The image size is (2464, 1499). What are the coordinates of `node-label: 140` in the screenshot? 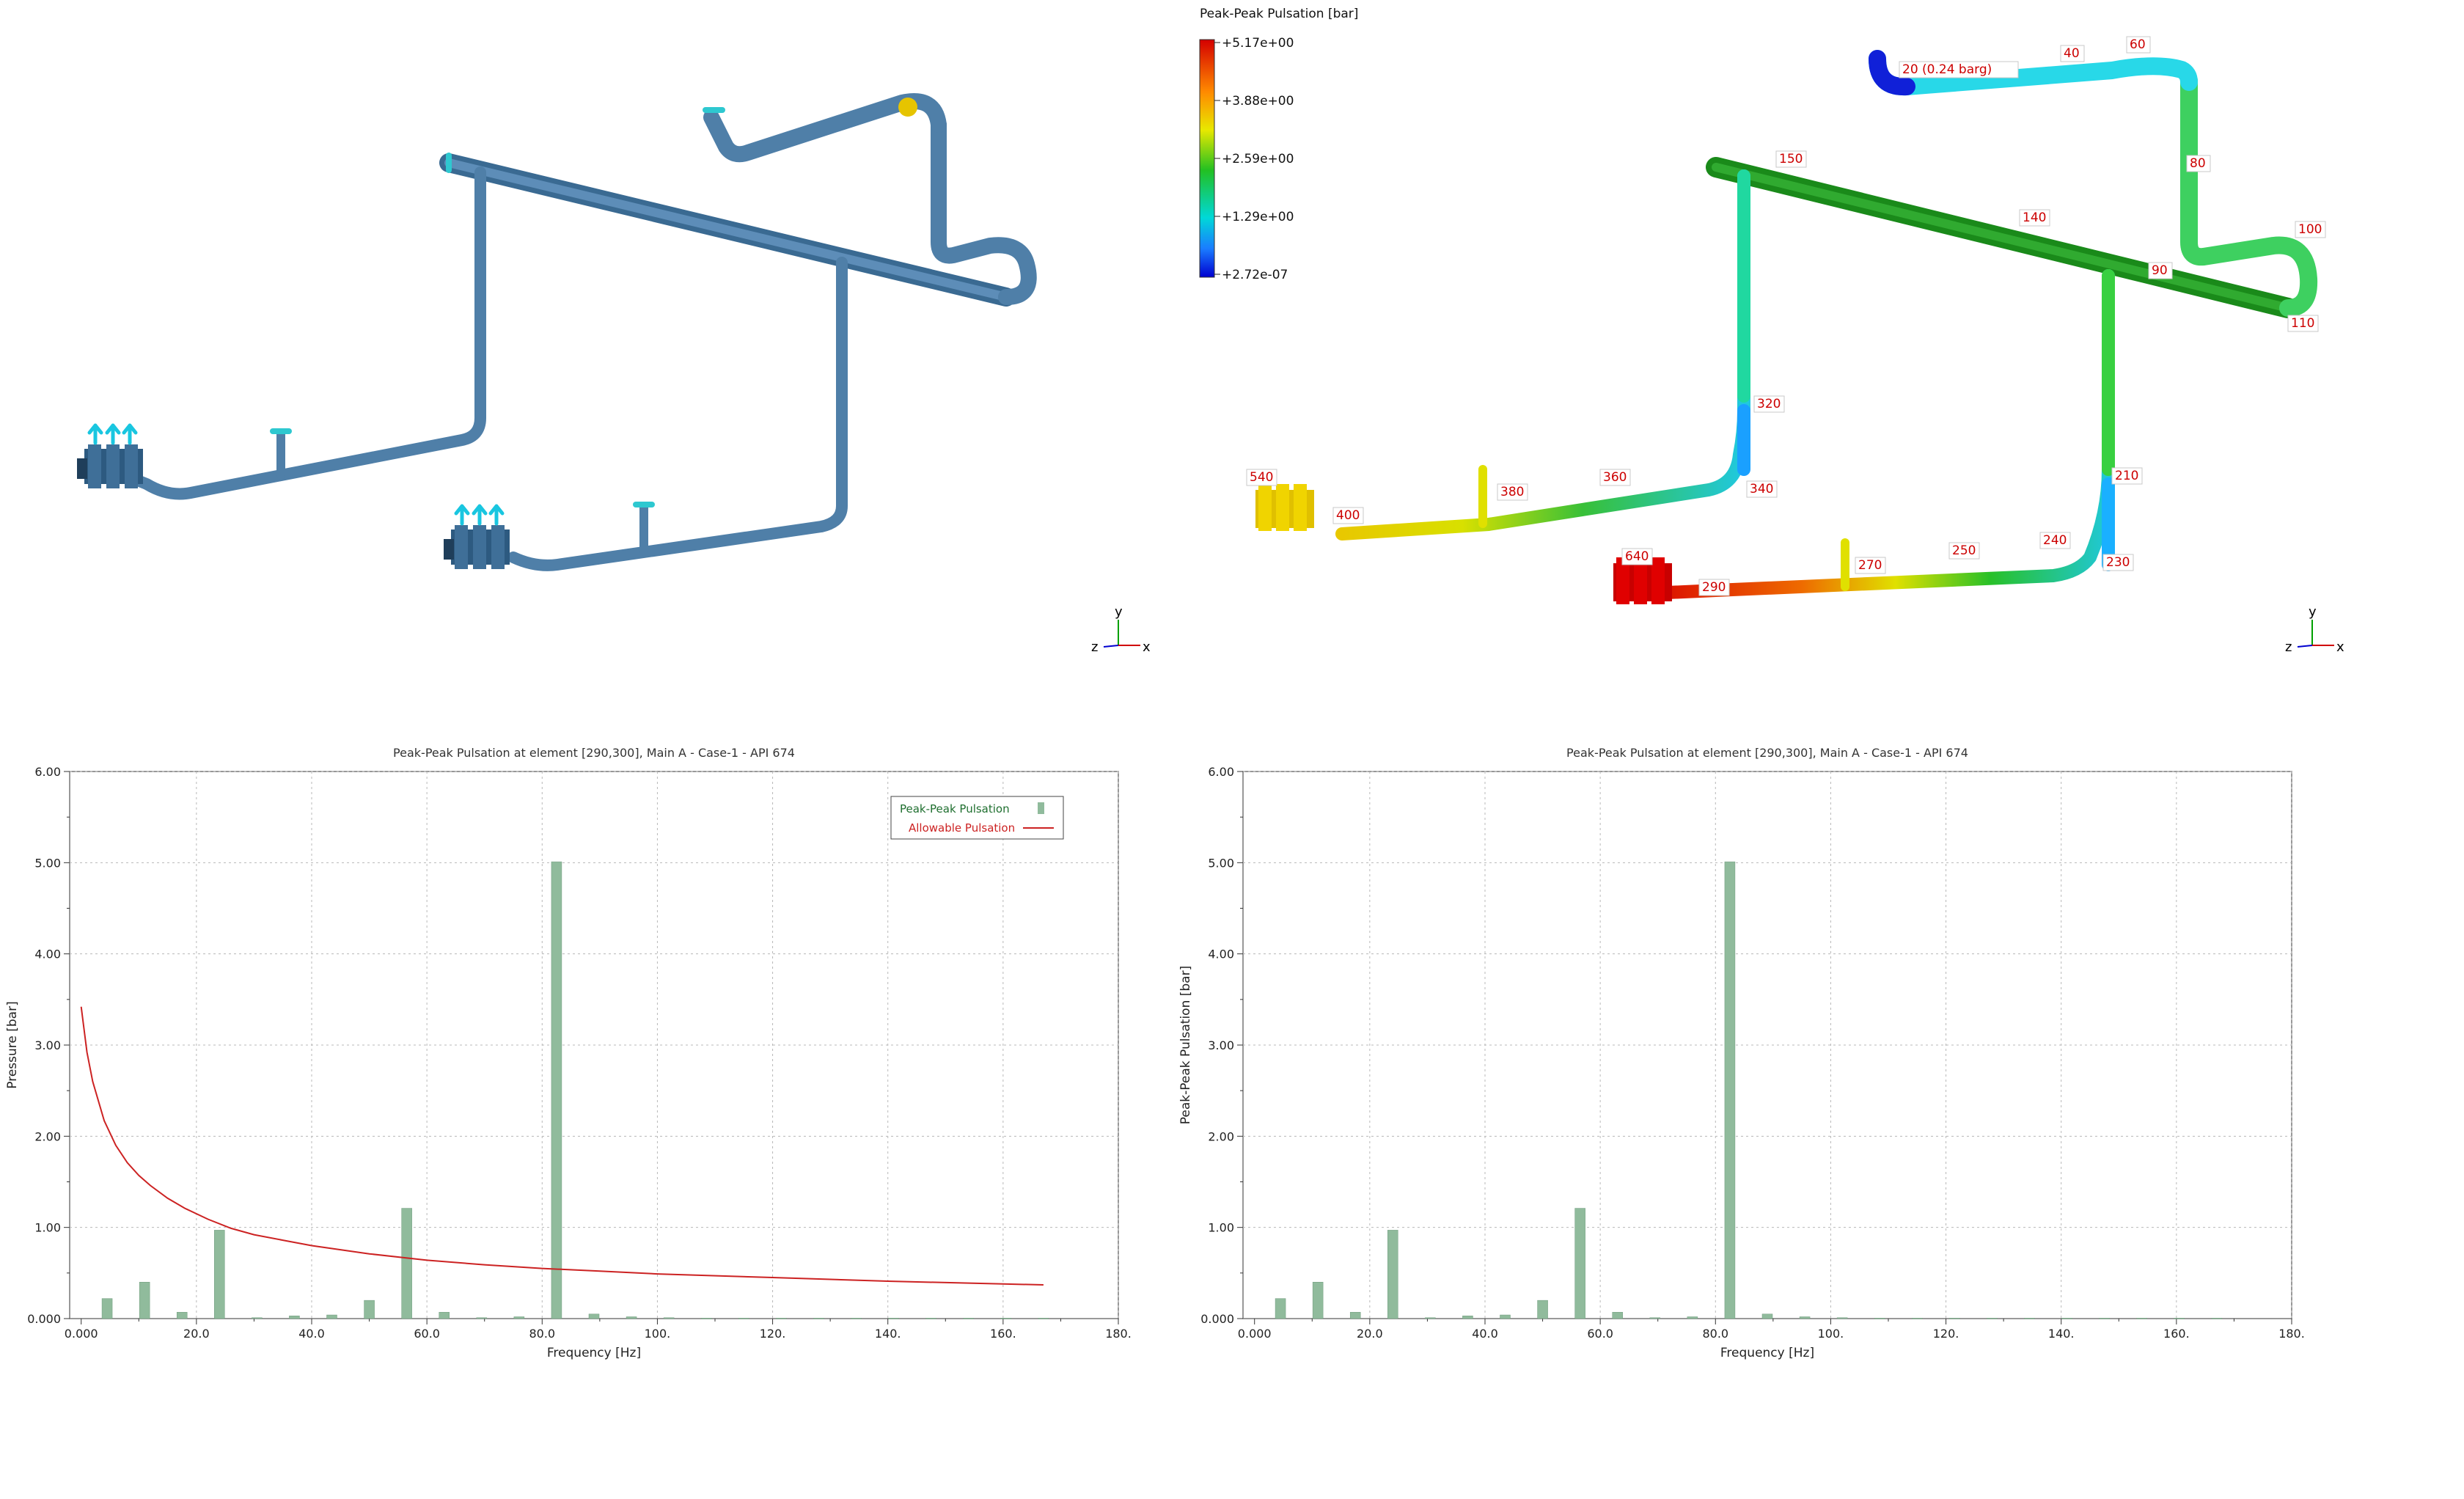 It's located at (2034, 218).